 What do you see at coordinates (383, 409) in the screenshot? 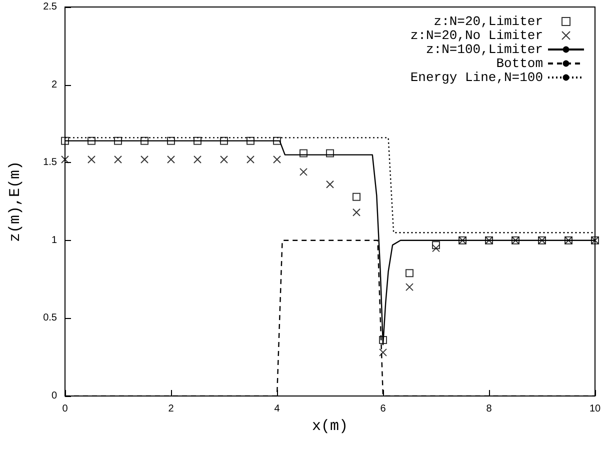
I see `x-tick-label: 6` at bounding box center [383, 409].